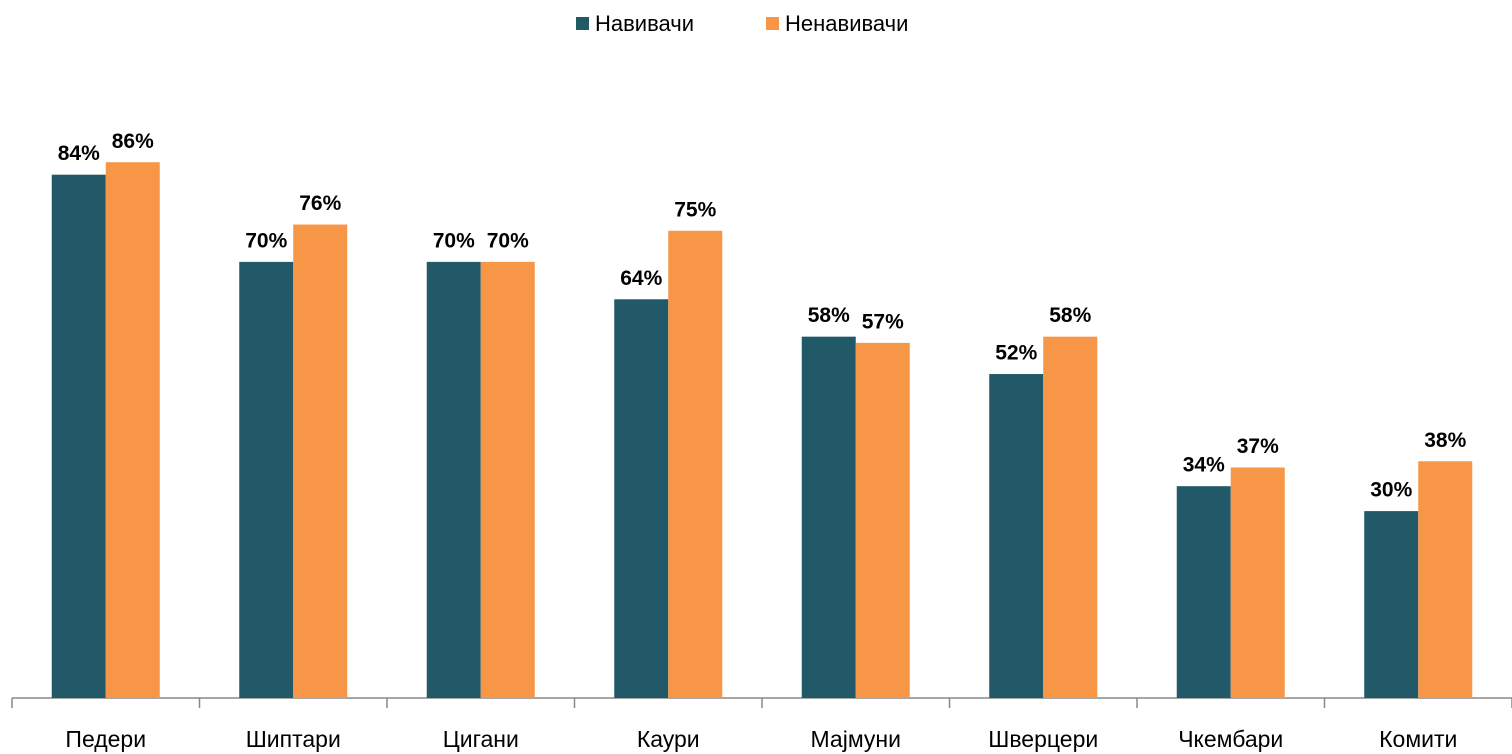 The width and height of the screenshot is (1512, 754). I want to click on x-tick-label: Шиптари, so click(293, 739).